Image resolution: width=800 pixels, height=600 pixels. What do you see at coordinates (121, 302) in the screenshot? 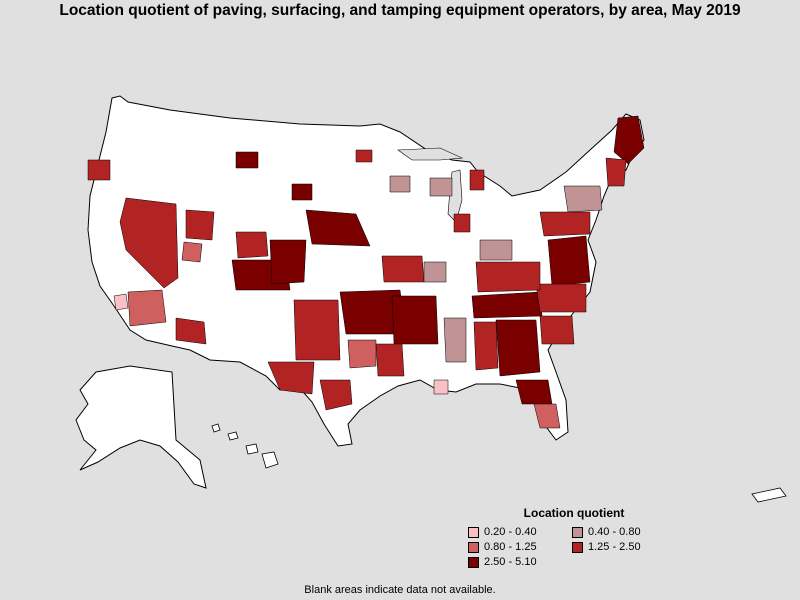
I see `region-california-pink` at bounding box center [121, 302].